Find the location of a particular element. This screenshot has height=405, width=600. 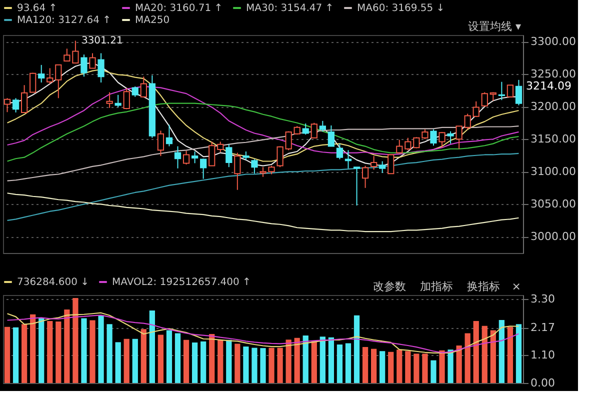

y-tick-label: 3.30 is located at coordinates (542, 299).